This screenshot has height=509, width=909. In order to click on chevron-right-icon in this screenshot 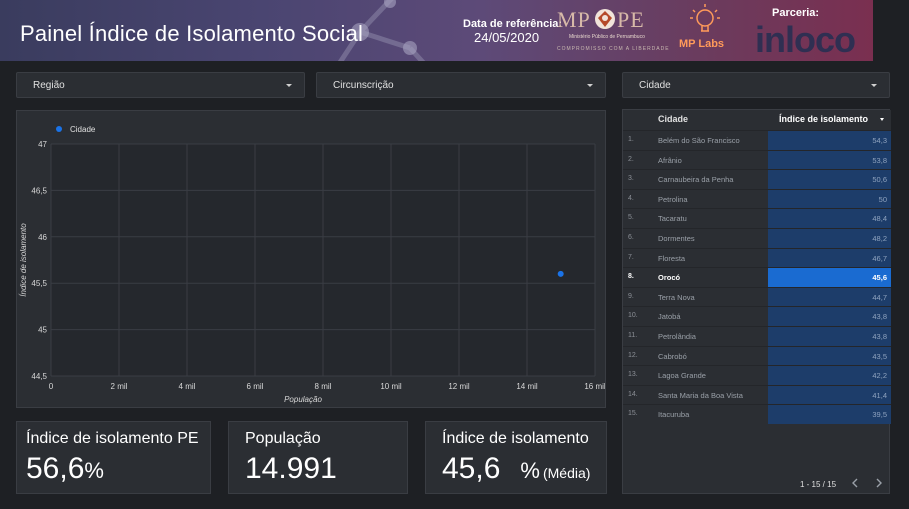, I will do `click(879, 483)`.